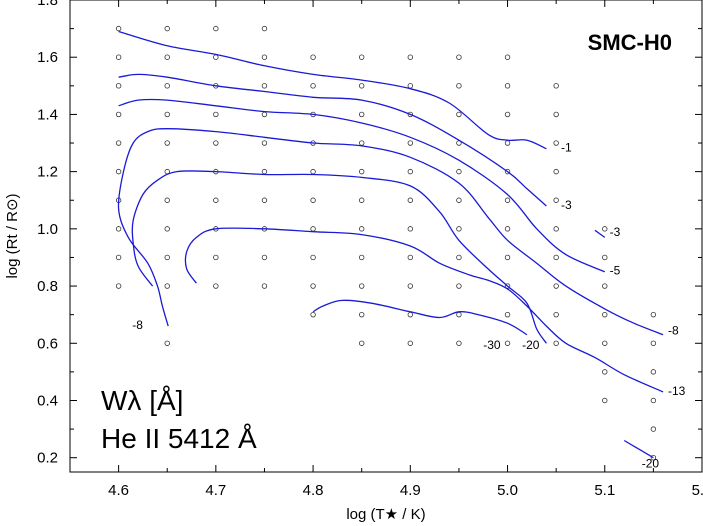 The image size is (703, 526). What do you see at coordinates (47, 172) in the screenshot?
I see `y-tick-label: 1.2` at bounding box center [47, 172].